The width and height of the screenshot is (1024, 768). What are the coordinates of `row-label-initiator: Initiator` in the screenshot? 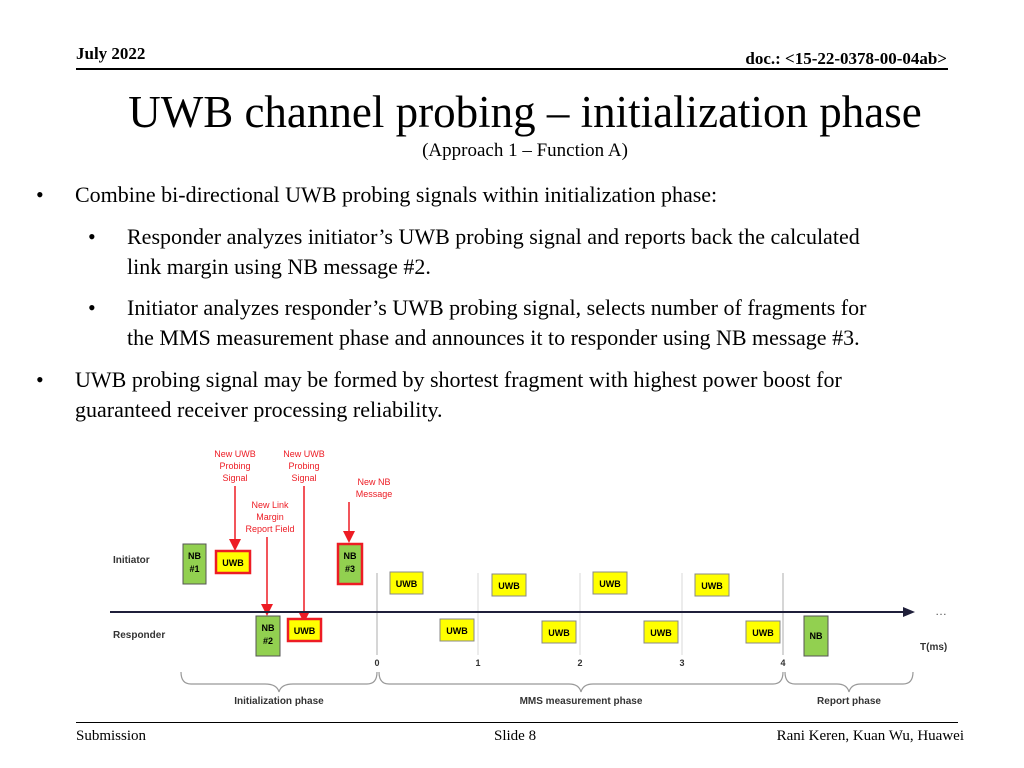 It's located at (131, 560).